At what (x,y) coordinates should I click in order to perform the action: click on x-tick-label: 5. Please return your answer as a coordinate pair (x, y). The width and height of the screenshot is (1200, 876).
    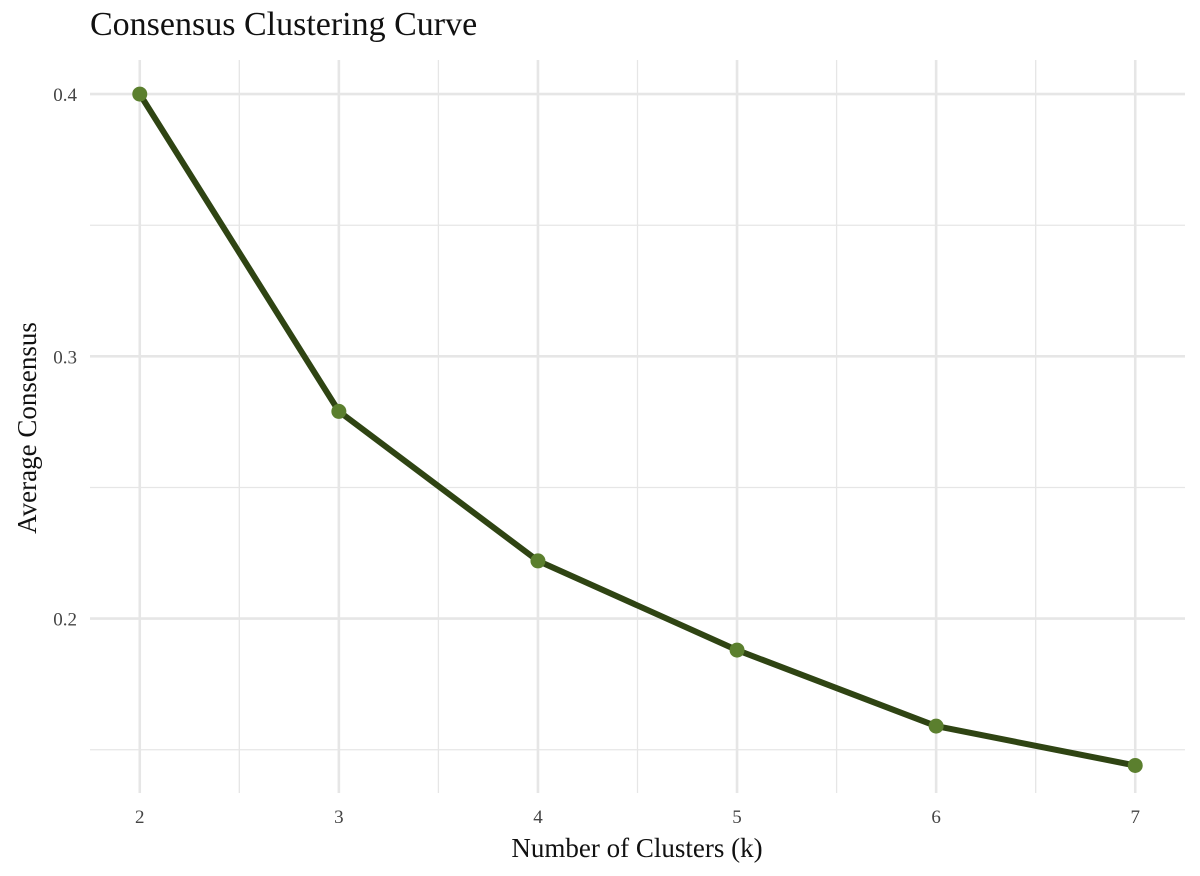
    Looking at the image, I should click on (737, 817).